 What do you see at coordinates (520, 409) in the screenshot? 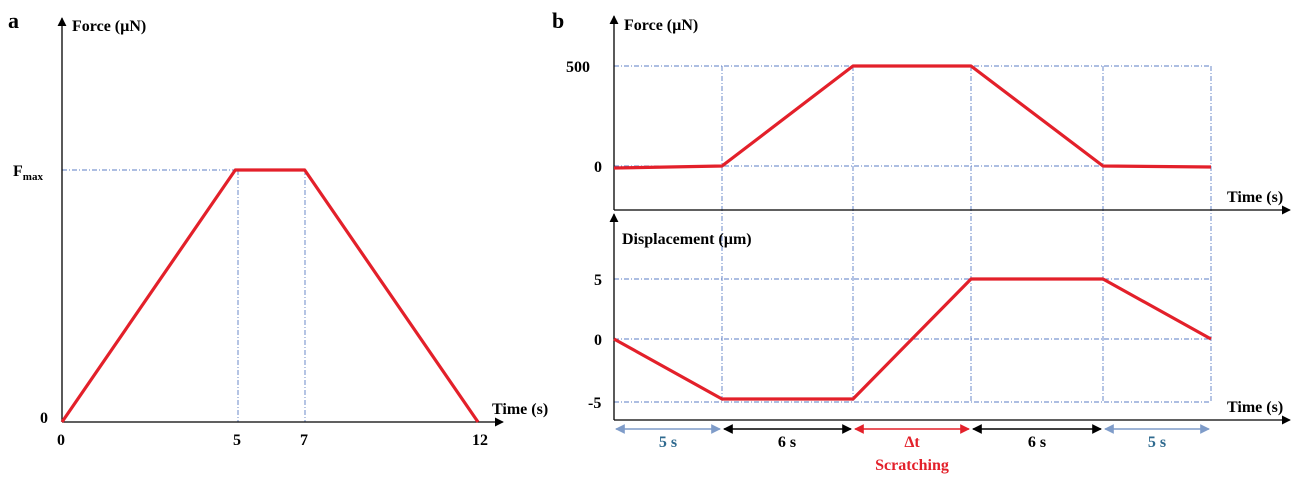
I see `a-xlabel: Time (s)` at bounding box center [520, 409].